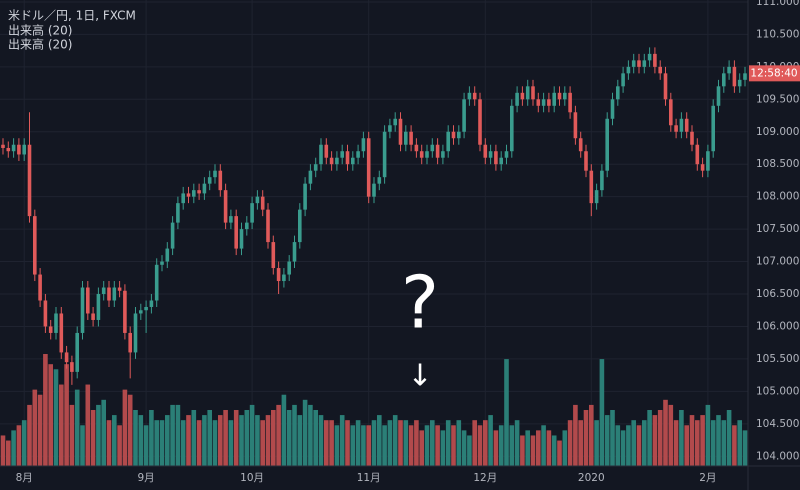 The width and height of the screenshot is (800, 490). Describe the element at coordinates (777, 197) in the screenshot. I see `y-tick-label: 108.000` at that location.